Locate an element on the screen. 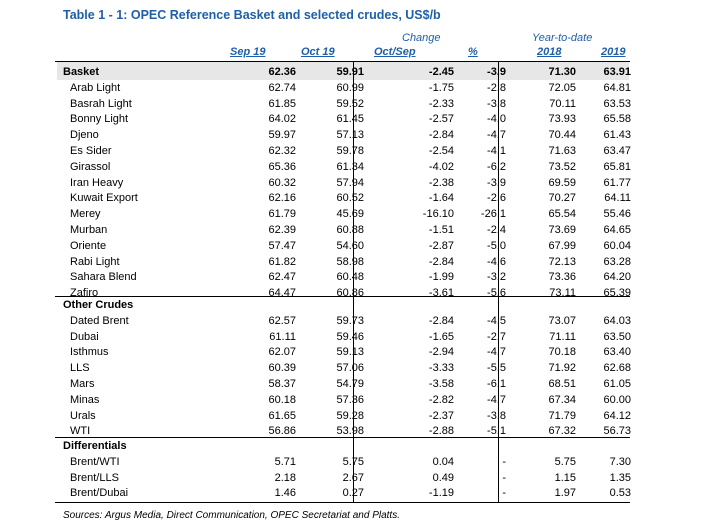 This screenshot has width=703, height=529. cell-sep19: 62.36 is located at coordinates (282, 72).